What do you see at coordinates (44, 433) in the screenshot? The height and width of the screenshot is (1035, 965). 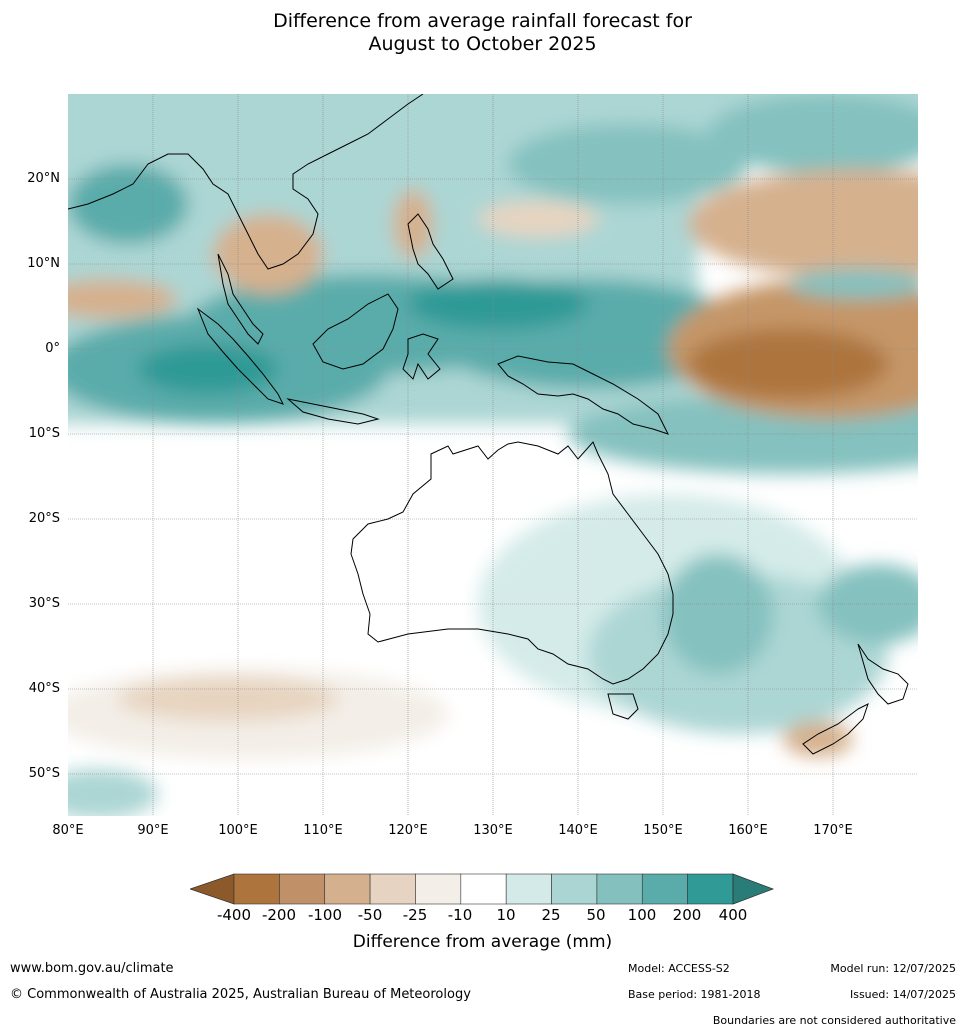 I see `lat-label-10s: 10°S` at bounding box center [44, 433].